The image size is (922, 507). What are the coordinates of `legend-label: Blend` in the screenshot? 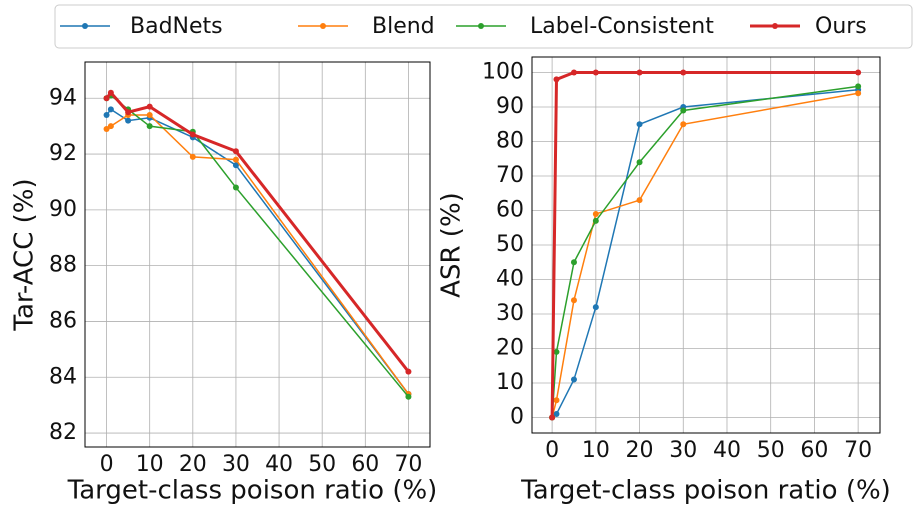 It's located at (403, 26).